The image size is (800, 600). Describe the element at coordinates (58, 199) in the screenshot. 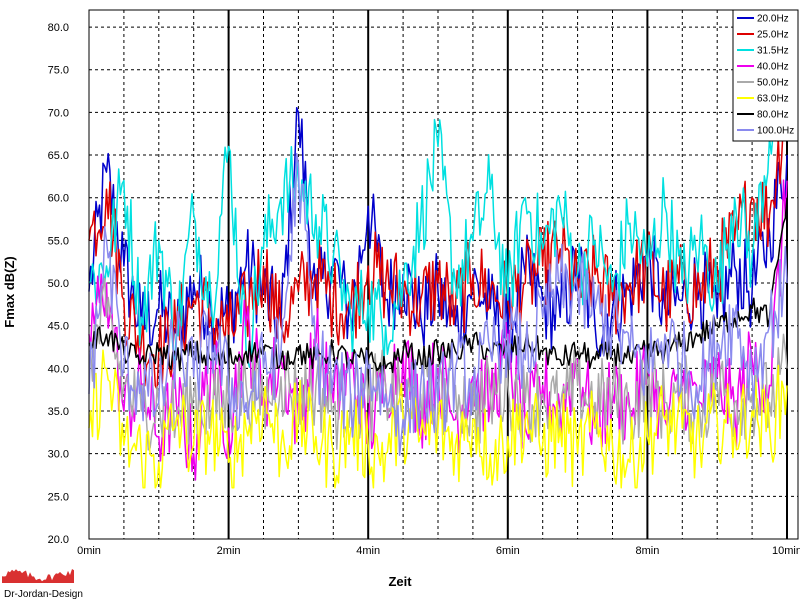

I see `y-tick-label: 60.0` at that location.